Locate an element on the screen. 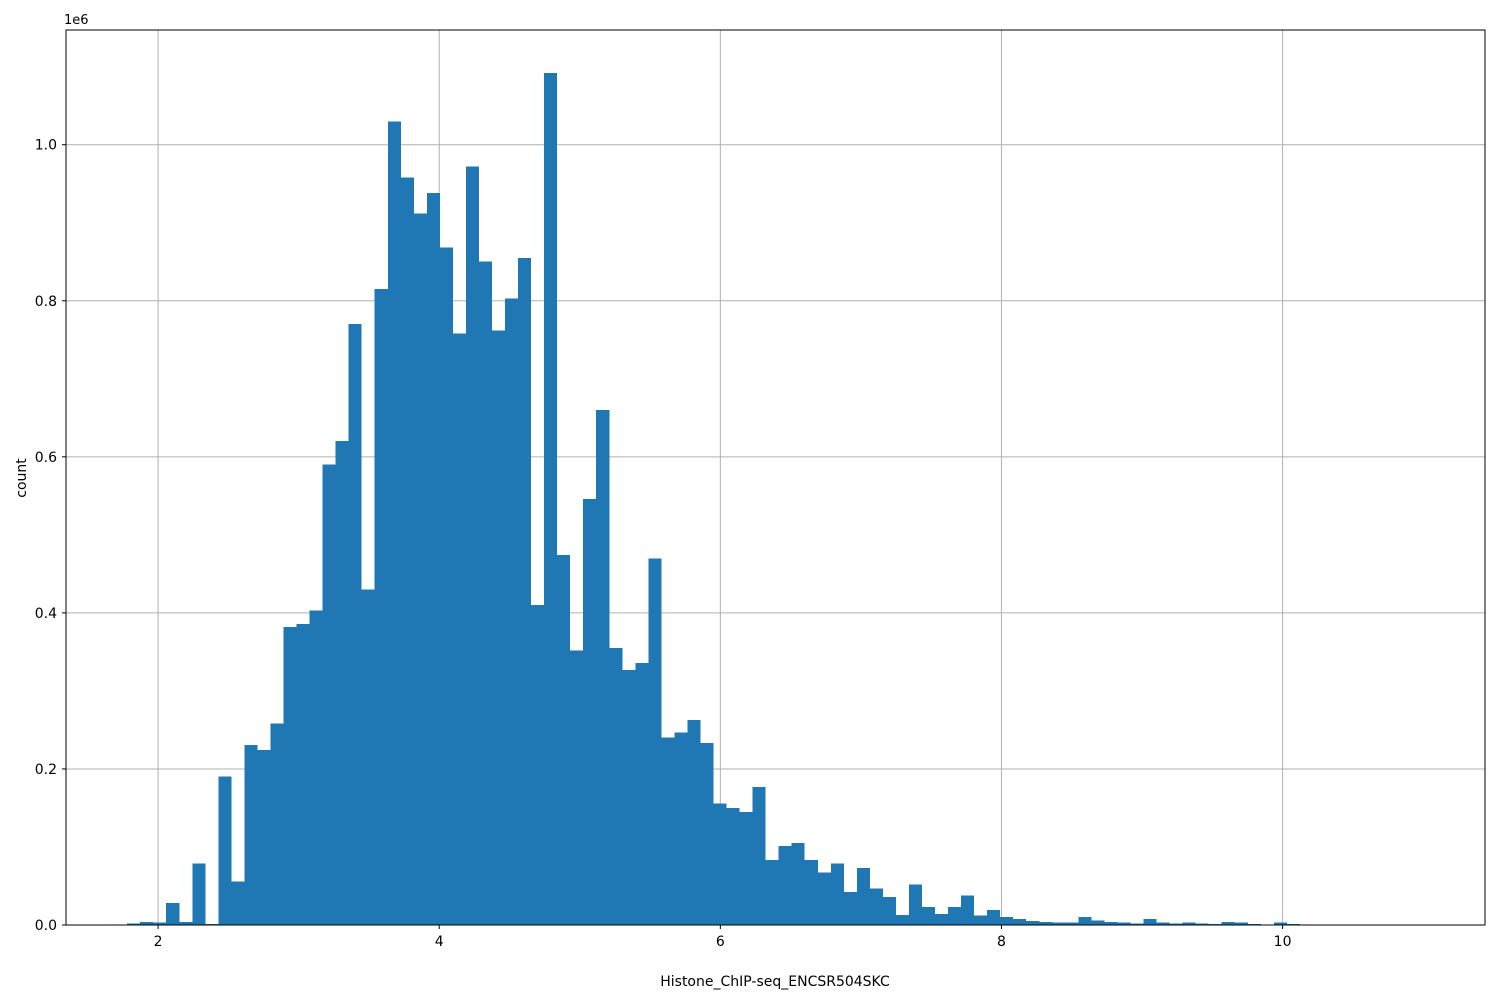 The image size is (1500, 1000). y-tick-label: 1.0 is located at coordinates (46, 146).